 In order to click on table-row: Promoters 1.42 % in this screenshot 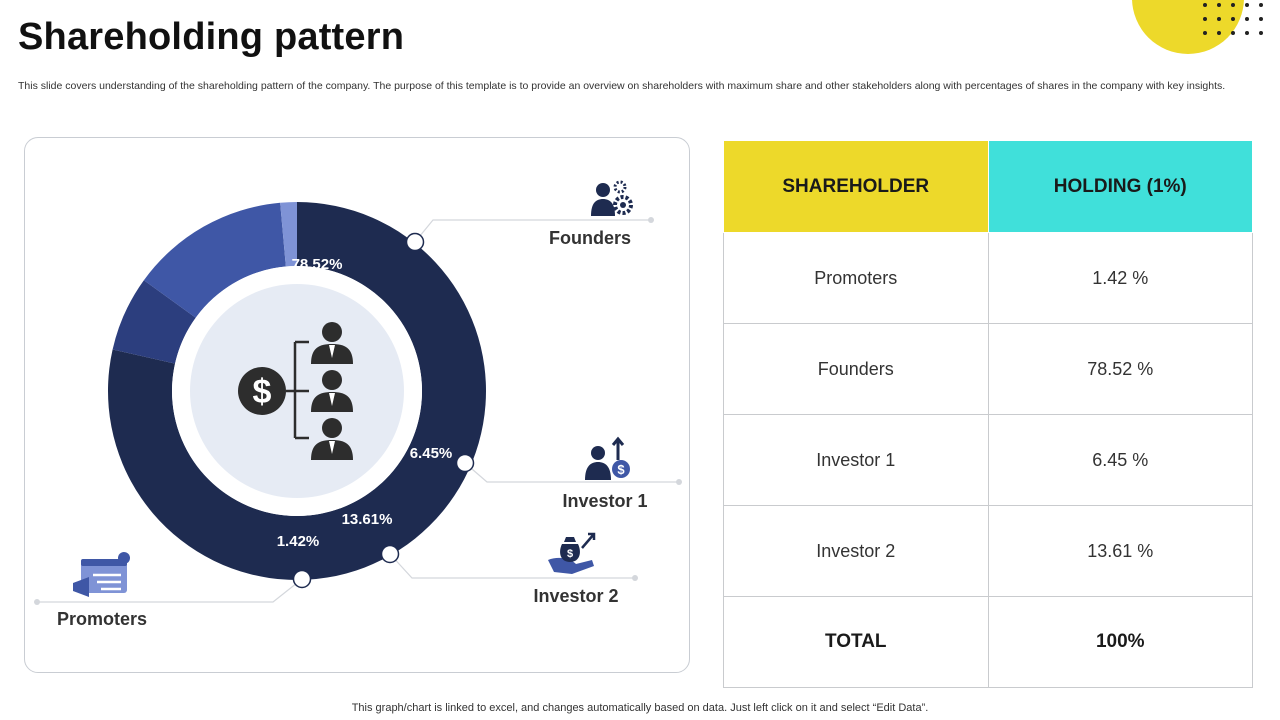, I will do `click(988, 278)`.